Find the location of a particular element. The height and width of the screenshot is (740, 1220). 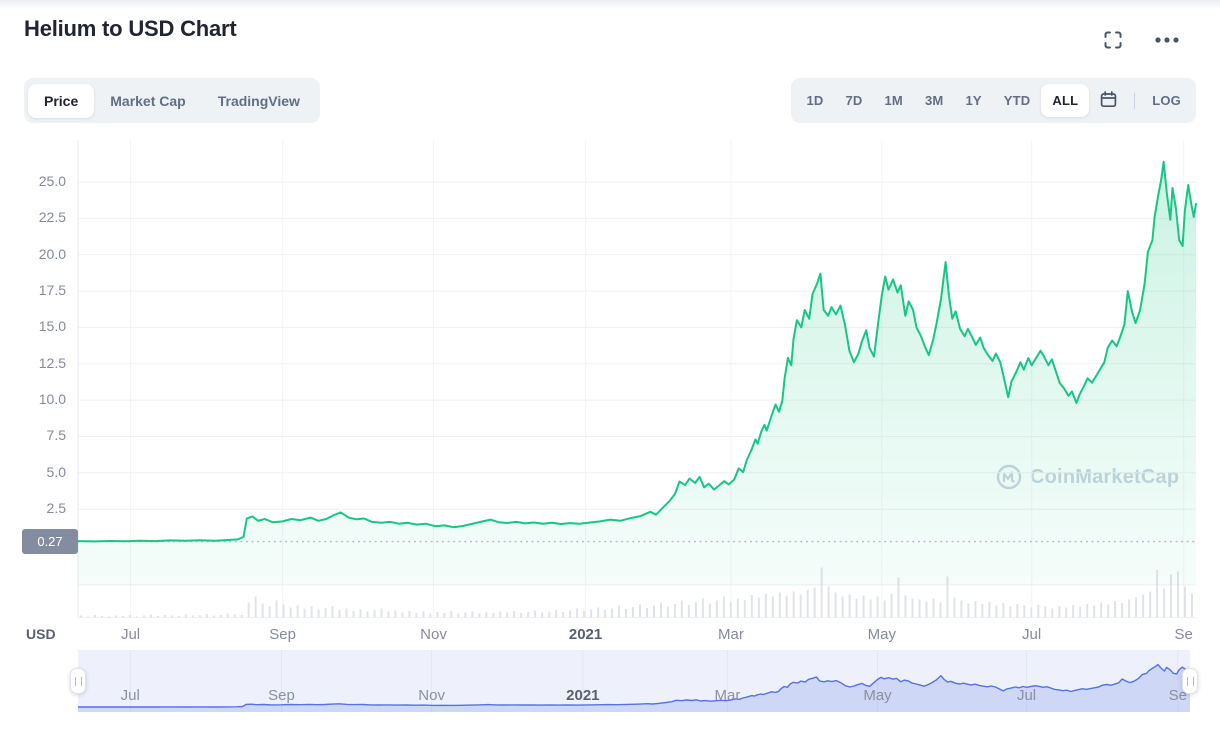

range-1d: 1D is located at coordinates (814, 100).